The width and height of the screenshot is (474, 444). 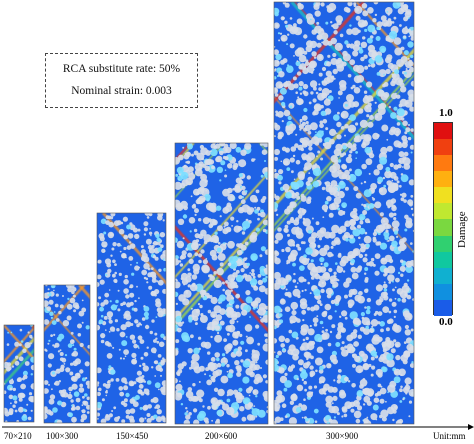 I want to click on specimen-label-4: 200×600, so click(x=221, y=436).